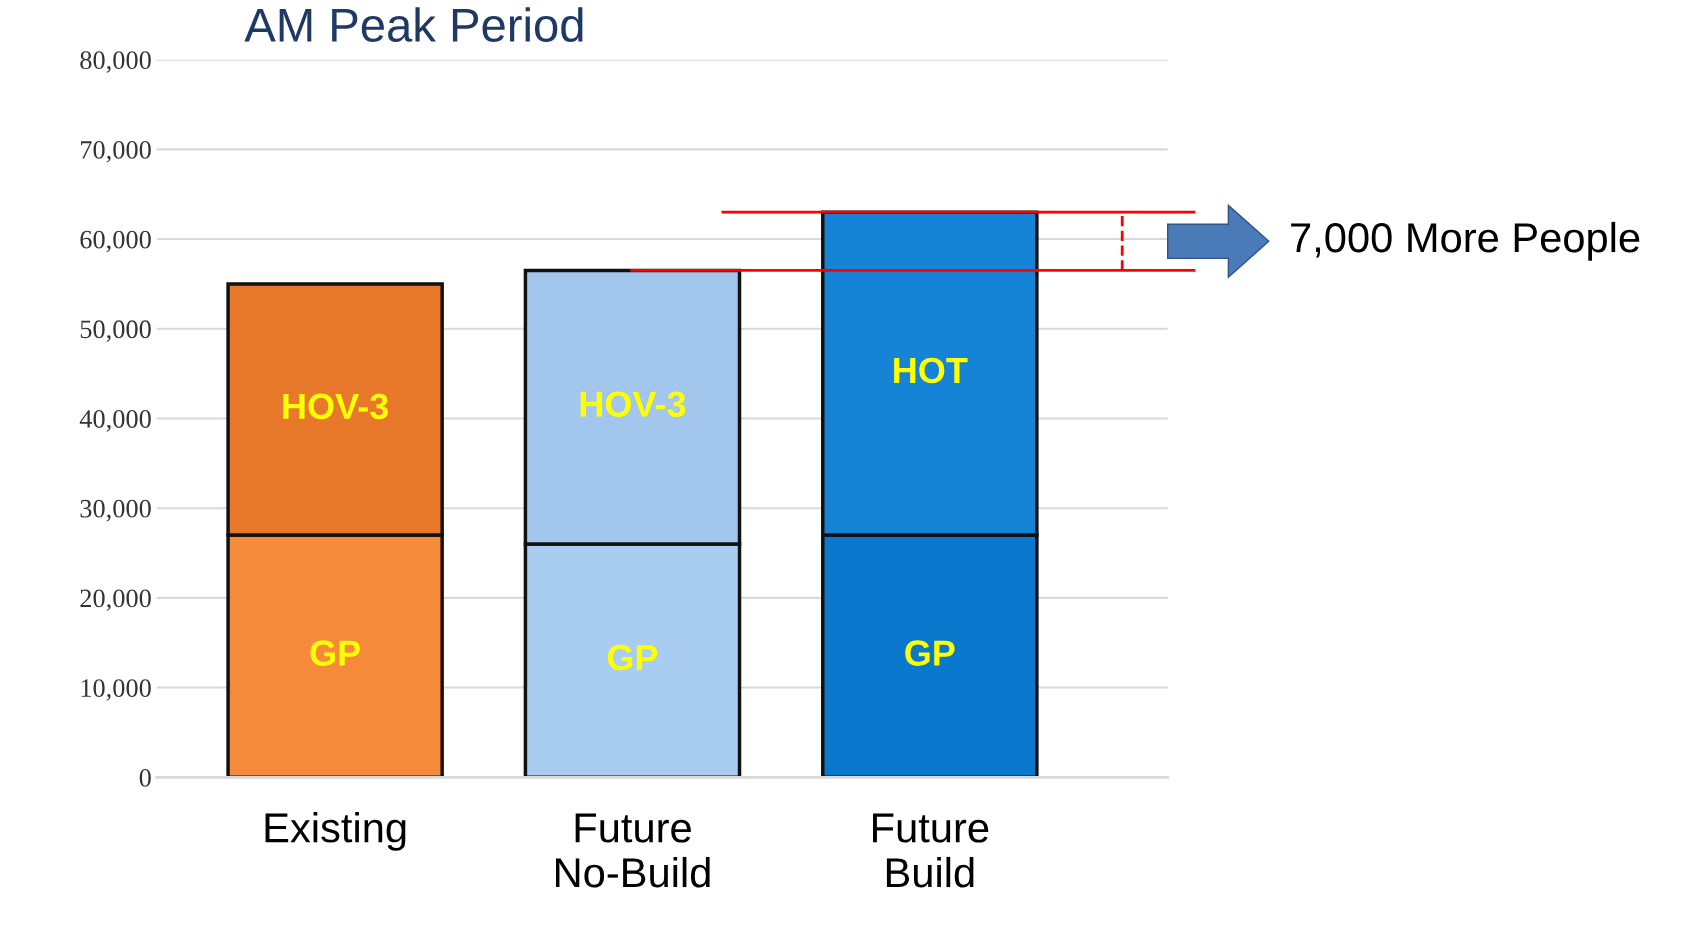 The width and height of the screenshot is (1685, 932). I want to click on x-tick-label: Future No-Build, so click(633, 850).